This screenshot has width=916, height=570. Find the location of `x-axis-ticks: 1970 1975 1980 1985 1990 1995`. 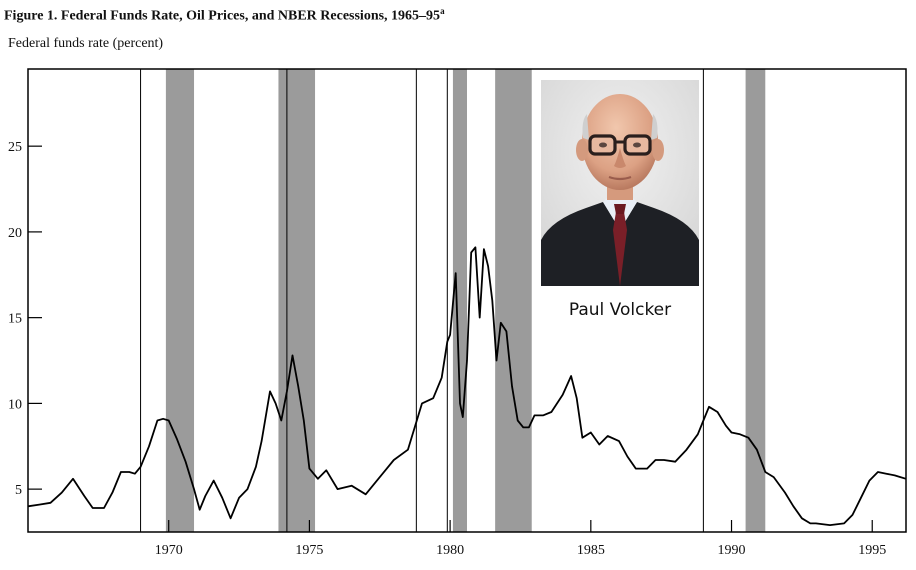

x-axis-ticks: 1970 1975 1980 1985 1990 1995 is located at coordinates (520, 539).